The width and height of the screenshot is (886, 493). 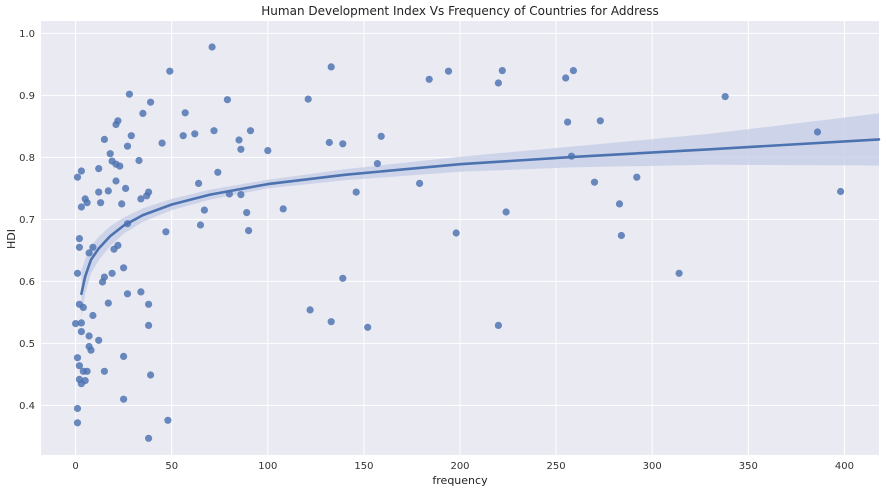 What do you see at coordinates (27, 96) in the screenshot?
I see `y-tick-label: 0.9` at bounding box center [27, 96].